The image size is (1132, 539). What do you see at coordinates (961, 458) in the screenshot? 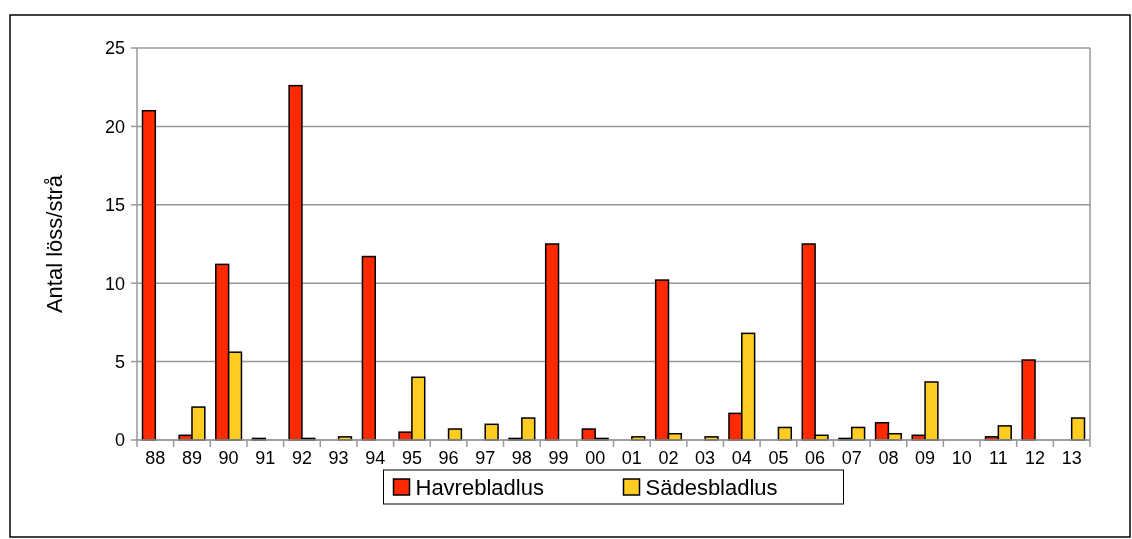
I see `x-tick-label: 10` at bounding box center [961, 458].